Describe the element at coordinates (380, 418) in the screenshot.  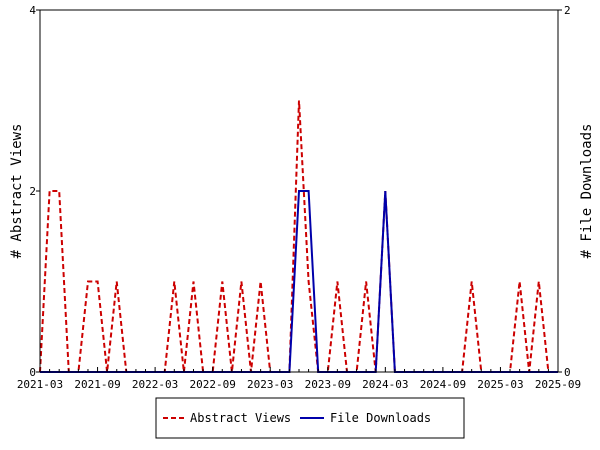
I see `legend-label-file-downloads: File Downloads` at that location.